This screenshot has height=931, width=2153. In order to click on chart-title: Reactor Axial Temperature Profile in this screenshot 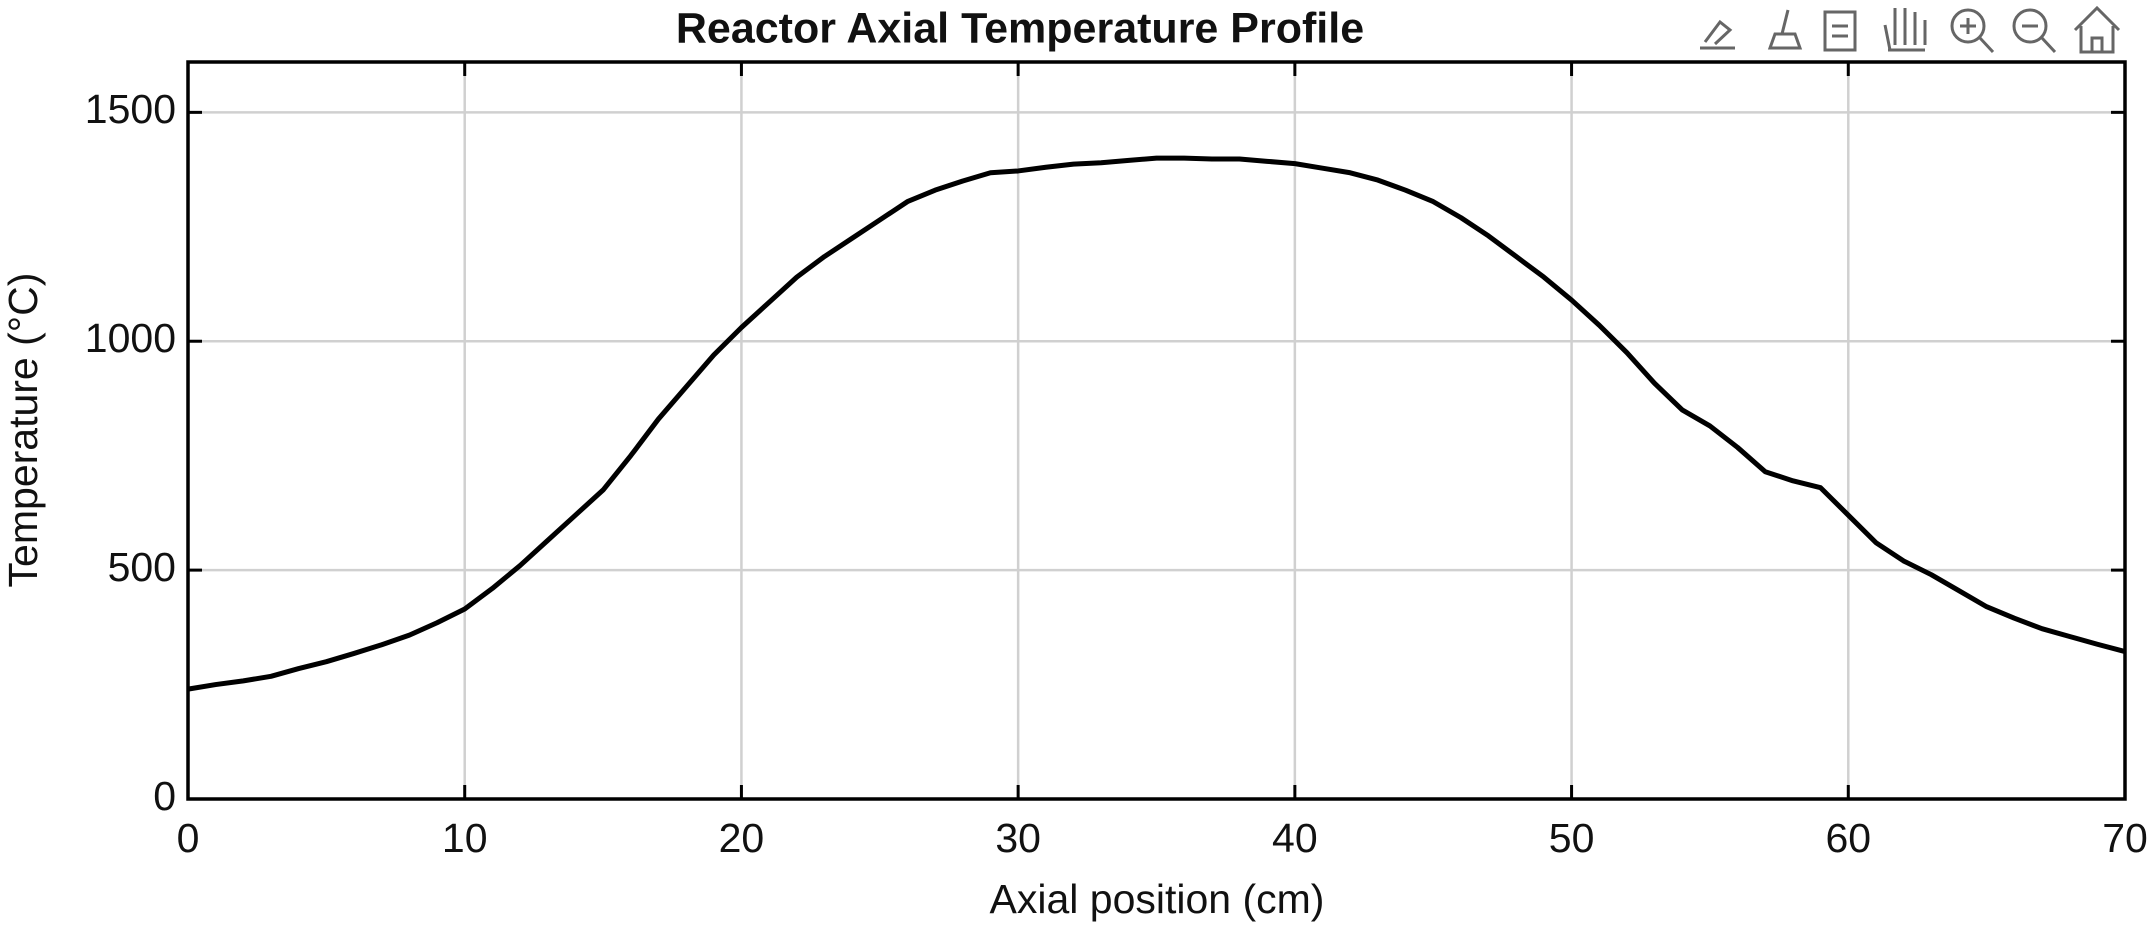, I will do `click(1020, 28)`.